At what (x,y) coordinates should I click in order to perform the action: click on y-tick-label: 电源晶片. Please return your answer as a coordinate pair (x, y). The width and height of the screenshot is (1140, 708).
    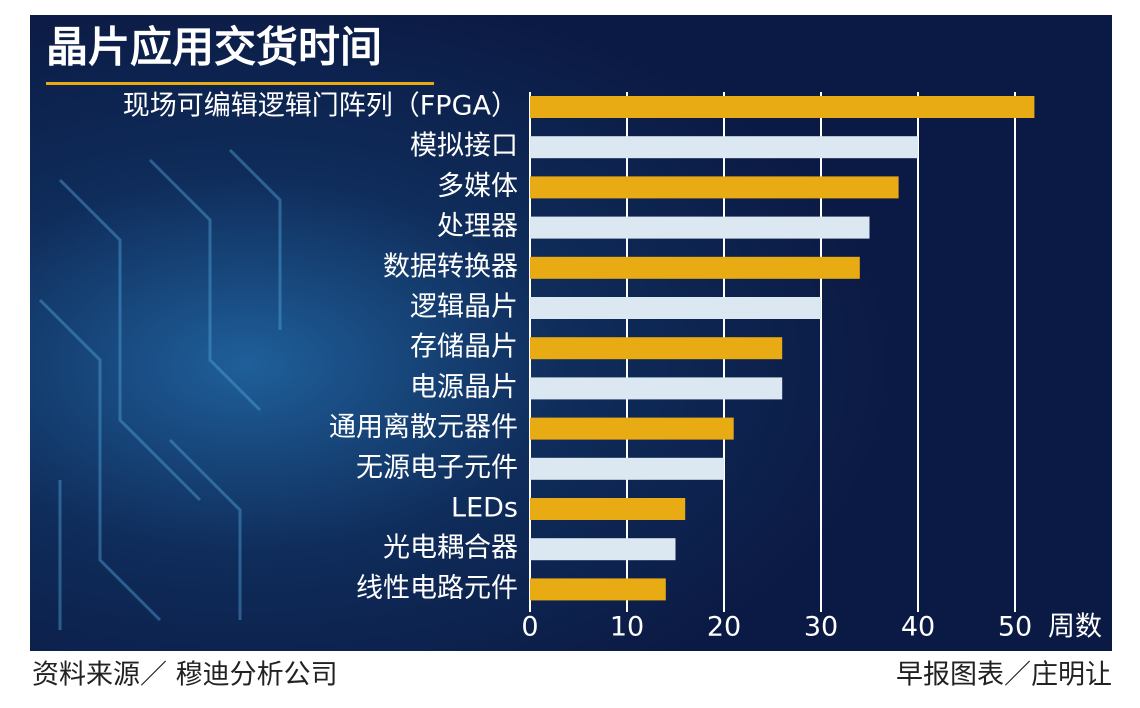
    Looking at the image, I should click on (464, 387).